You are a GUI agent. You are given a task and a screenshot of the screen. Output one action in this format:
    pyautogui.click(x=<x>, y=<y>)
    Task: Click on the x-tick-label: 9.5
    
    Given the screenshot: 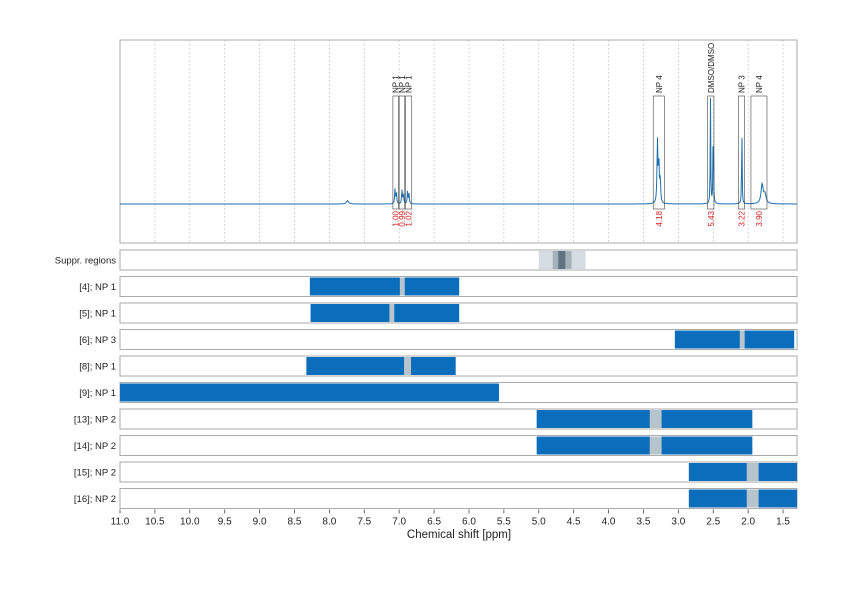 What is the action you would take?
    pyautogui.click(x=225, y=522)
    